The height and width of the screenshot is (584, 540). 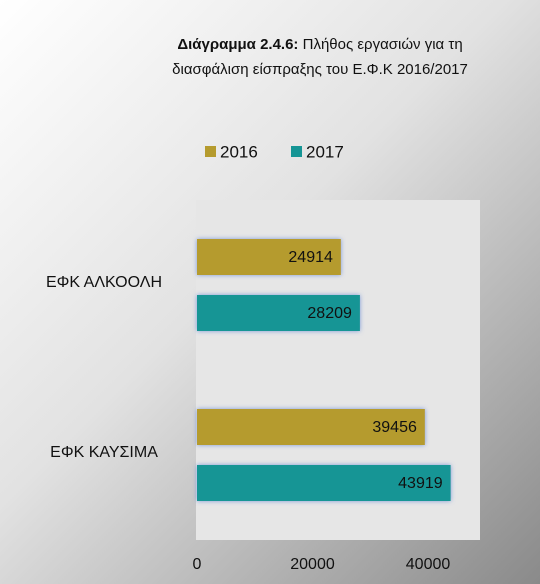 I want to click on y-tick-label: ΕΦΚ ΑΛΚΟΟΛΗ, so click(x=104, y=282).